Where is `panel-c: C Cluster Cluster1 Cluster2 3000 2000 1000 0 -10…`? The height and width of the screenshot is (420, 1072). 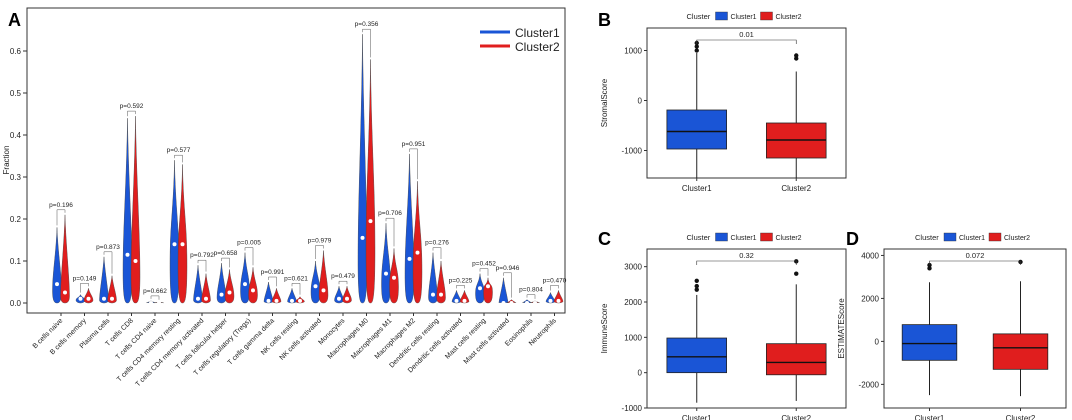
panel-c: C Cluster Cluster1 Cluster2 3000 2000 1000 0 -10… is located at coordinates (722, 324).